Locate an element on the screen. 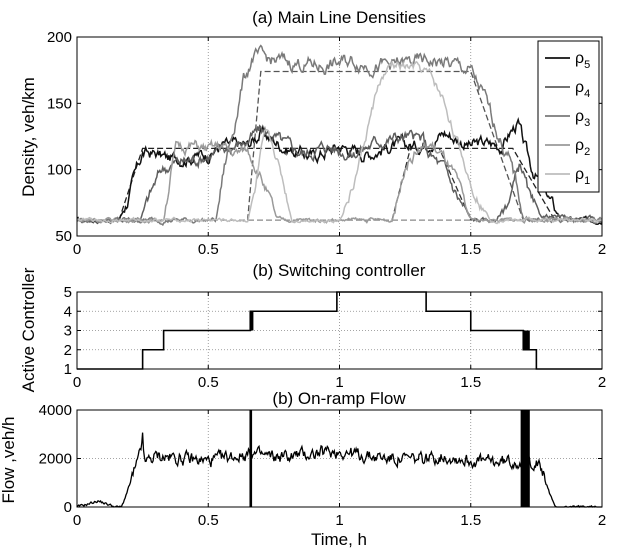 This screenshot has width=633, height=552. y-tick-label: 100 is located at coordinates (59, 170).